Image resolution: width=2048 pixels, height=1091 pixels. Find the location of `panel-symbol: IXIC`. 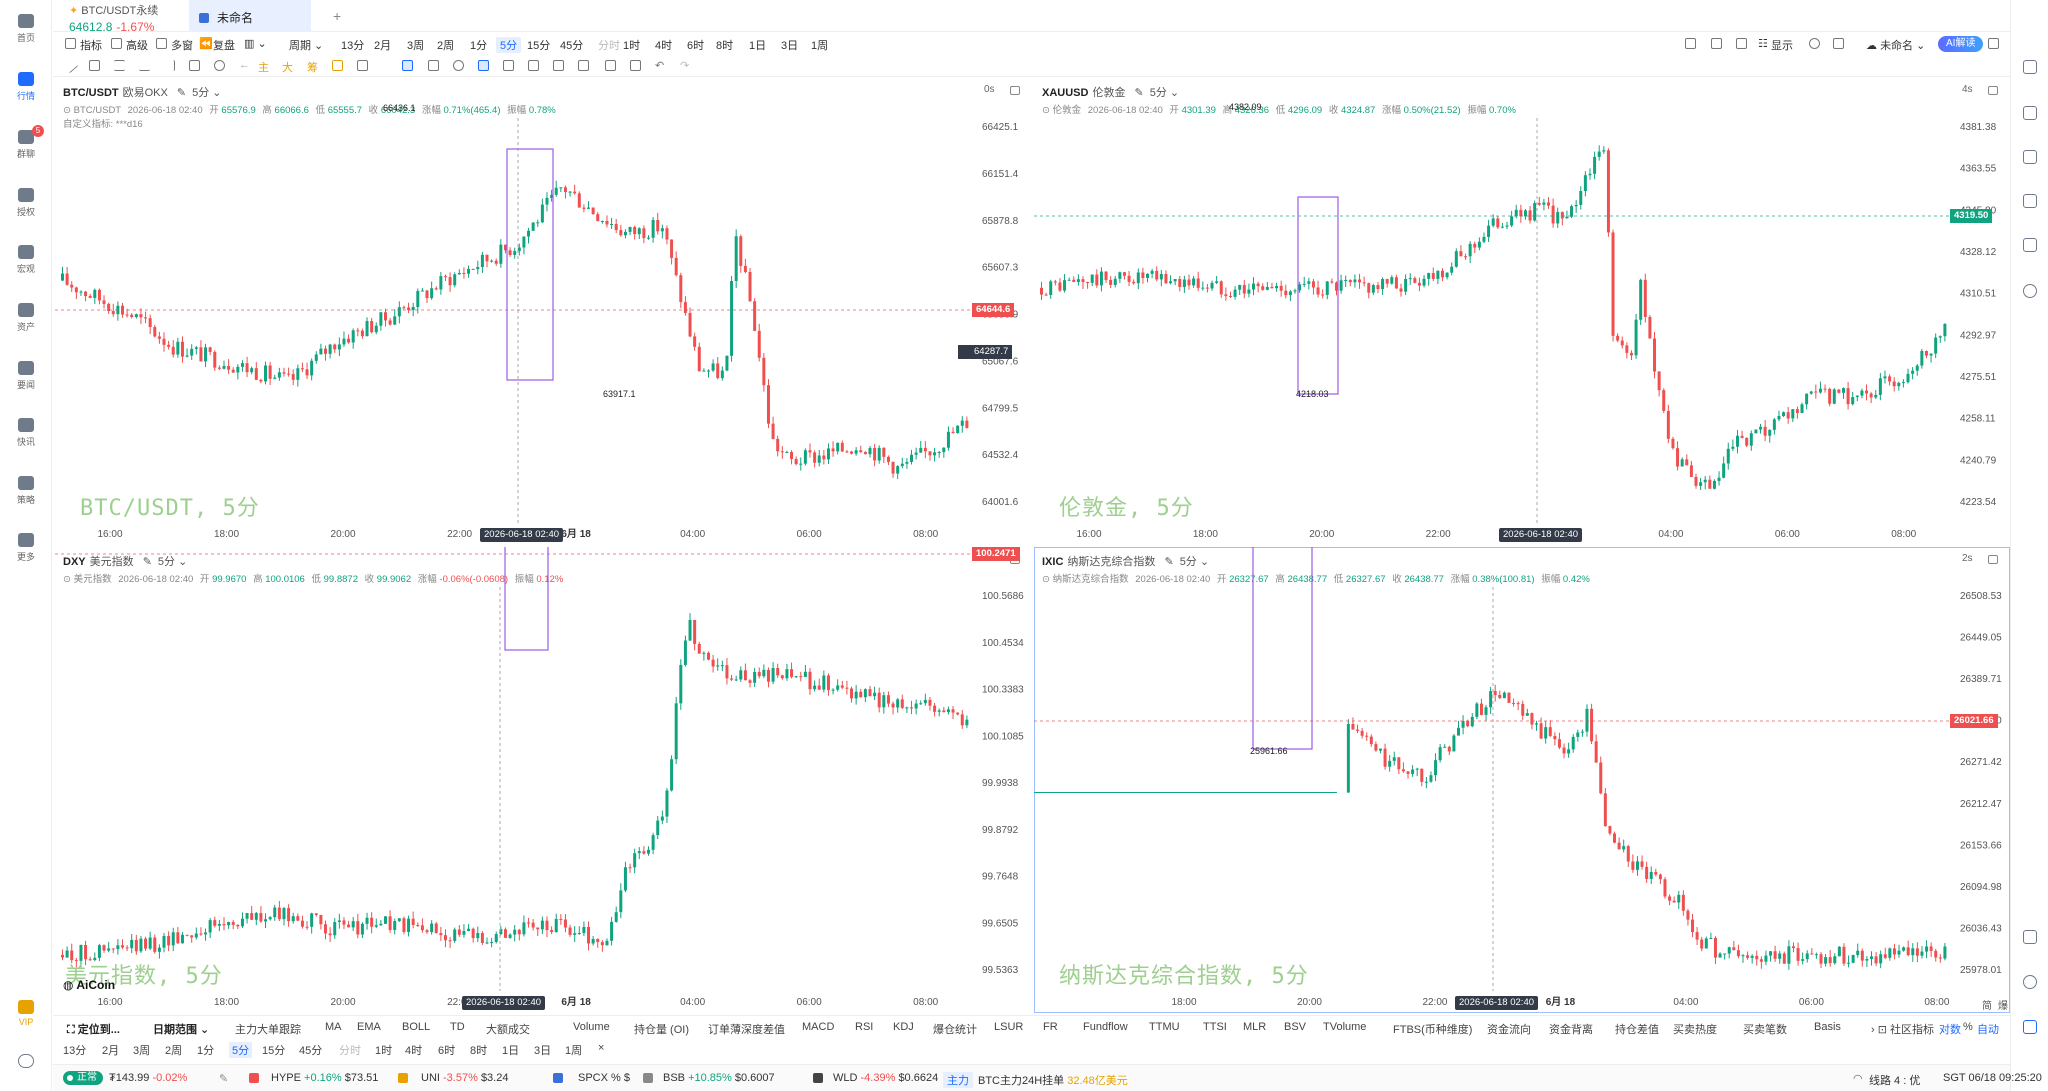

panel-symbol: IXIC is located at coordinates (1053, 562).